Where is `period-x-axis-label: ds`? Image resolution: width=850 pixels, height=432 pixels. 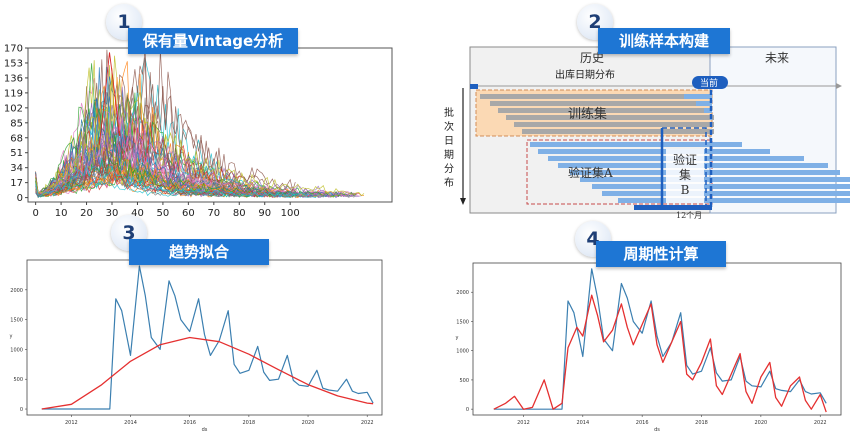 period-x-axis-label: ds is located at coordinates (657, 429).